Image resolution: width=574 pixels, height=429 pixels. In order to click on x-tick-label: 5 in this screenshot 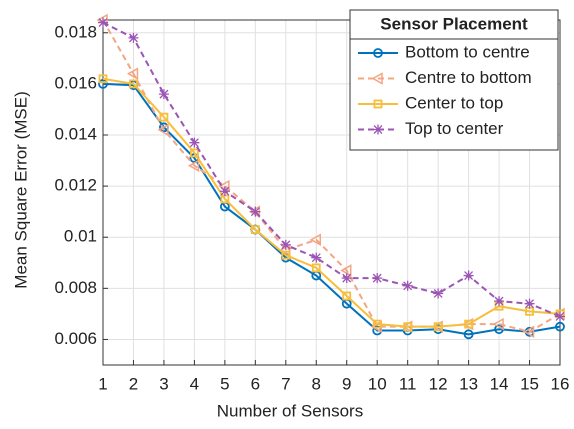, I will do `click(224, 383)`.